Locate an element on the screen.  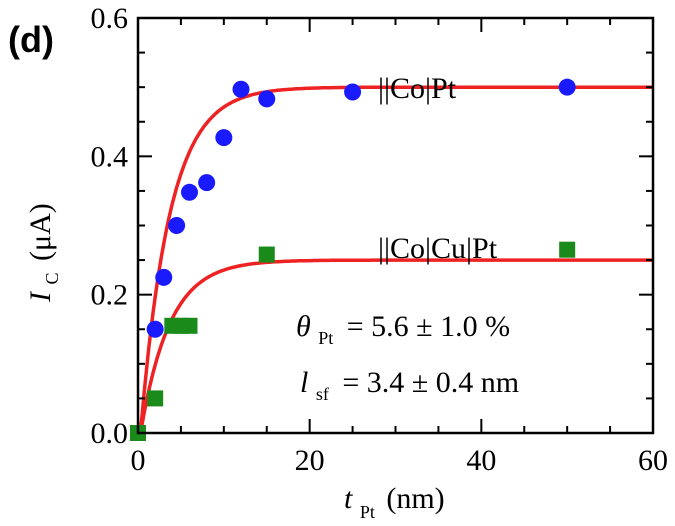
y-tick-label: 0.6 is located at coordinates (110, 18).